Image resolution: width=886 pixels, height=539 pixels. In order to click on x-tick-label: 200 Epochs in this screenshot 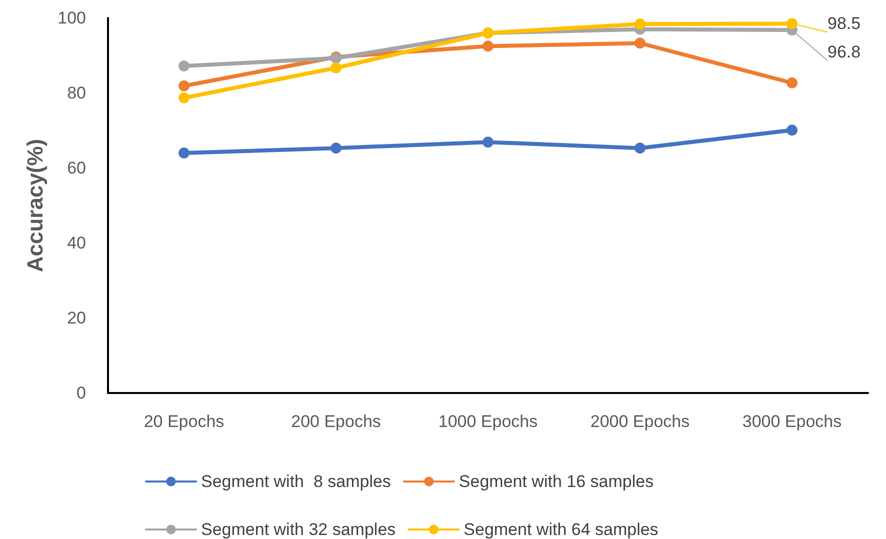, I will do `click(336, 421)`.